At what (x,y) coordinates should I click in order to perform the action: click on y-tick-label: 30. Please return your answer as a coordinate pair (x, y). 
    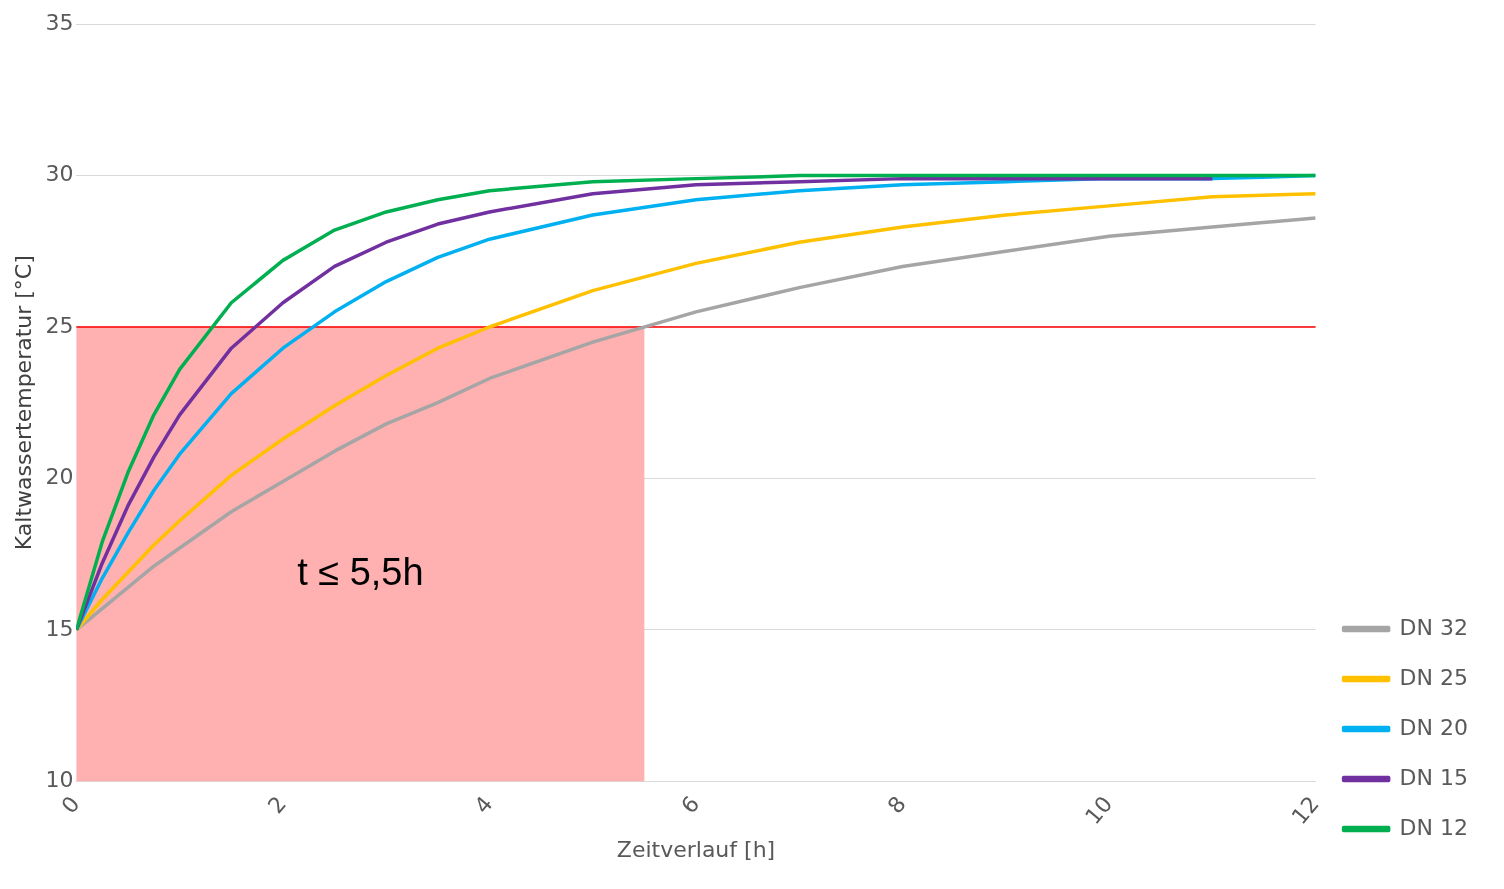
    Looking at the image, I should click on (59, 174).